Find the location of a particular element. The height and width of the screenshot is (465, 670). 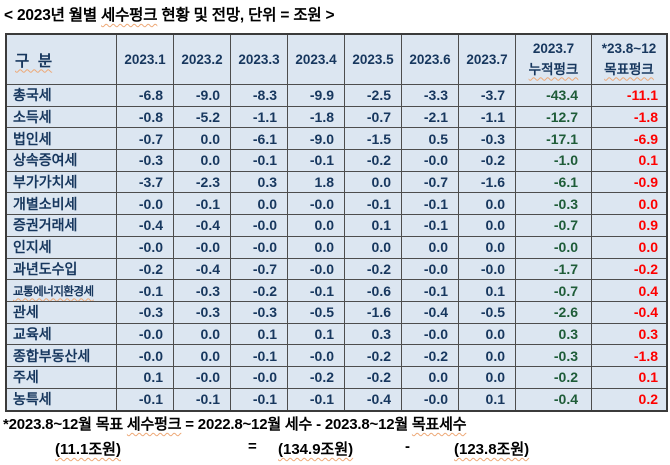

footnote-line2: (11.1조원) = (134.9조원) - (123.8조원) is located at coordinates (335, 449).